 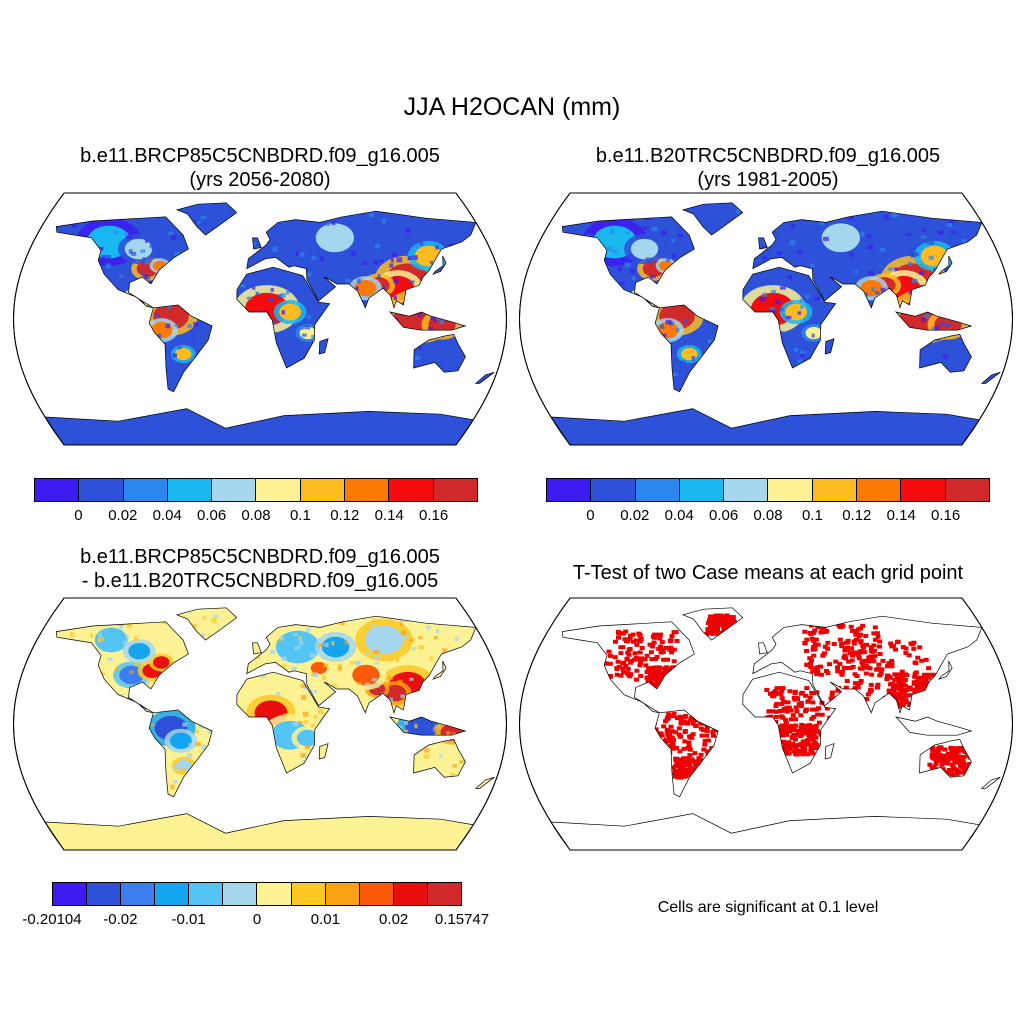 What do you see at coordinates (768, 156) in the screenshot?
I see `panel-historical-case-name: b.e11.B20TRC5CNBDRD.f09_g16.005` at bounding box center [768, 156].